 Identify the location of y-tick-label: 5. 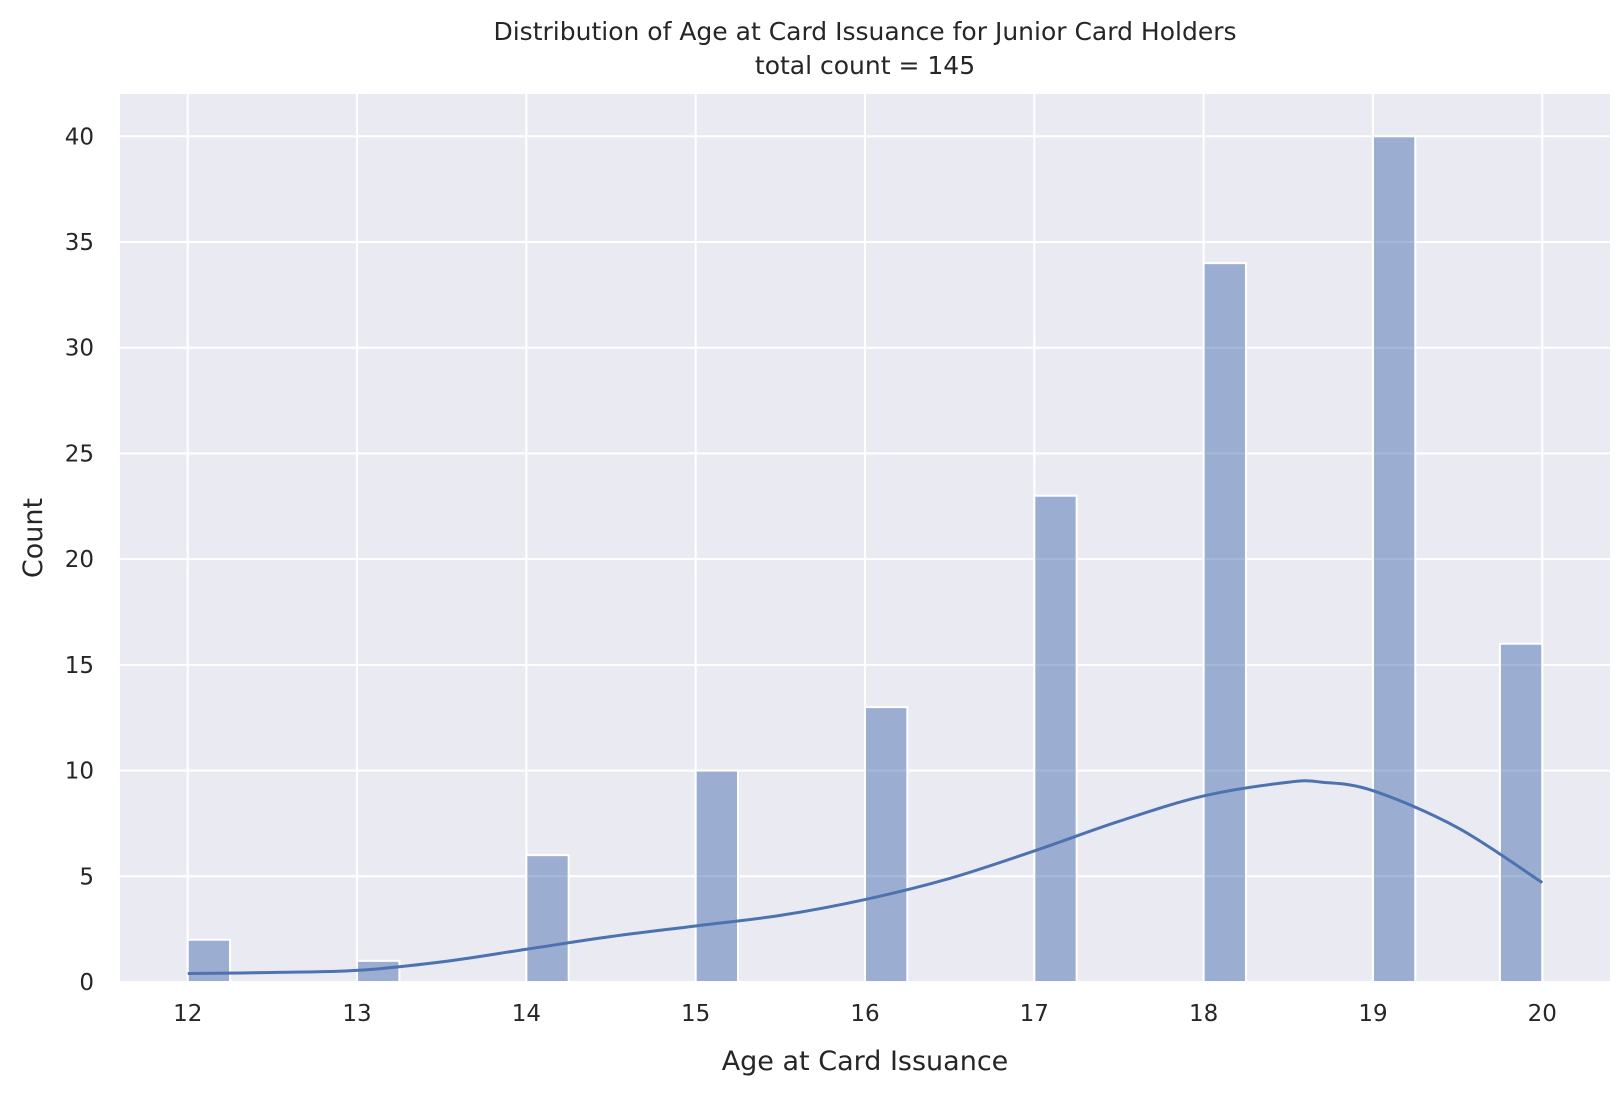
(86, 877).